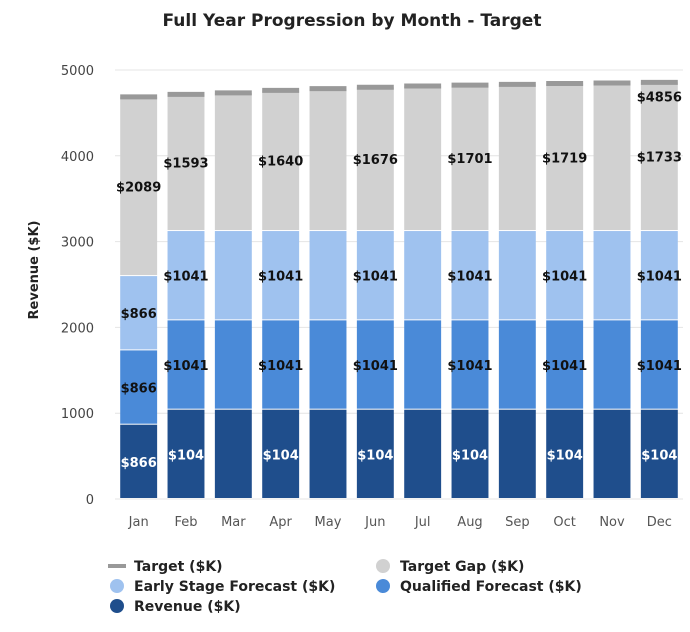 The width and height of the screenshot is (690, 632). What do you see at coordinates (77, 157) in the screenshot?
I see `y-tick-label: 4000` at bounding box center [77, 157].